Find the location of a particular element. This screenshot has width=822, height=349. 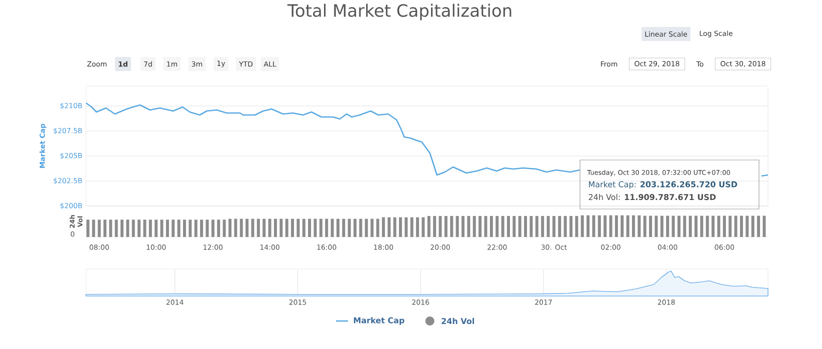

annotation: Market Cap: 203.126.265.720 USD is located at coordinates (663, 185).